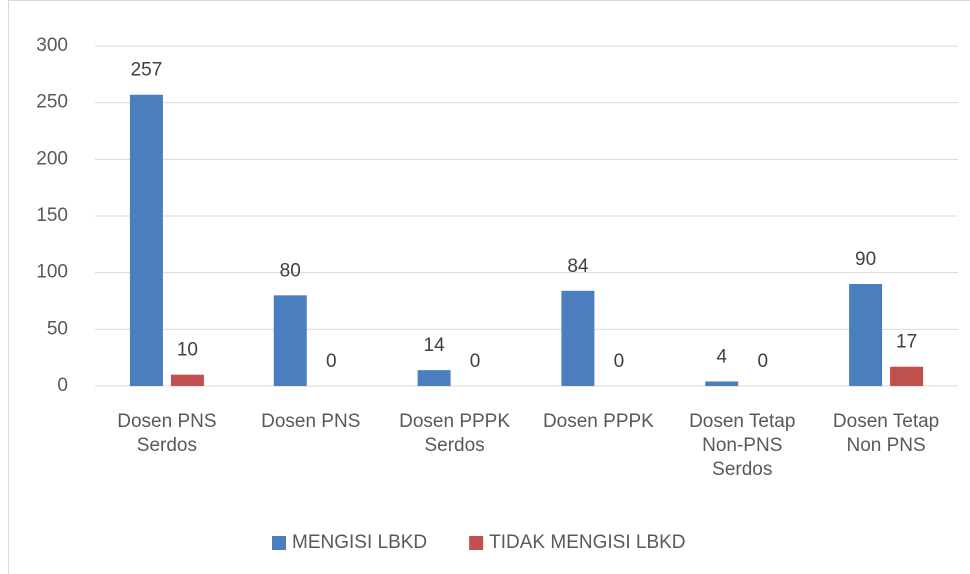  I want to click on x-tick-label: Dosen PNS, so click(311, 421).